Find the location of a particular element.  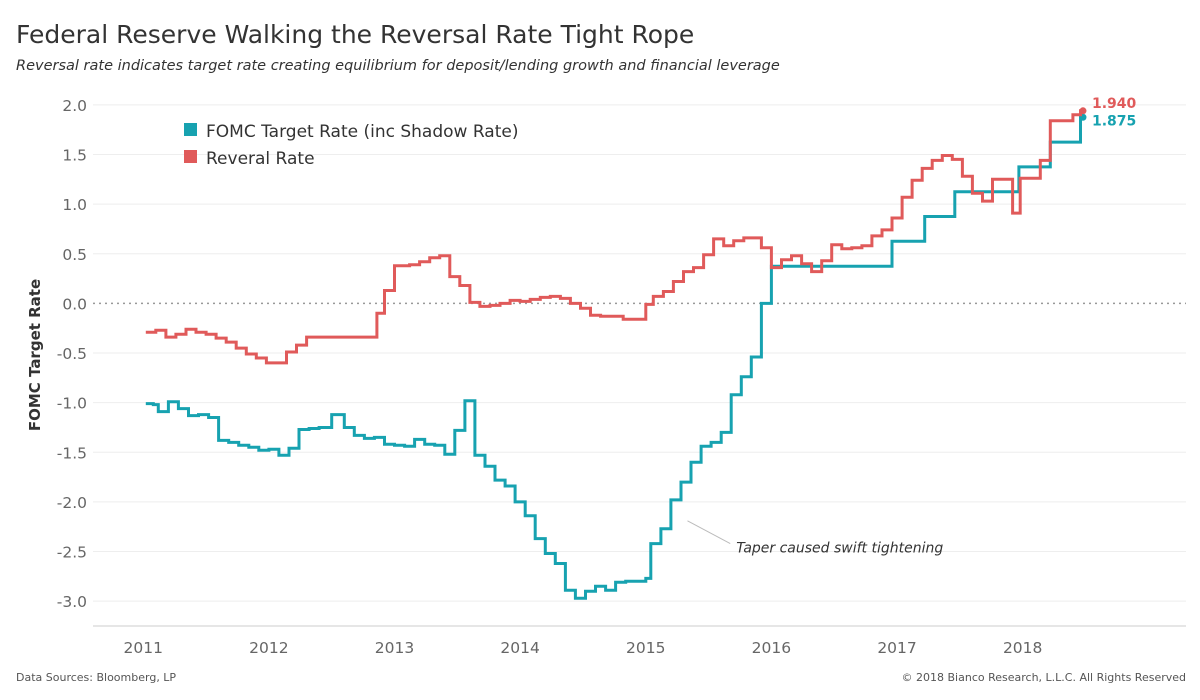

y-tick-label: -0.5 is located at coordinates (72, 354).